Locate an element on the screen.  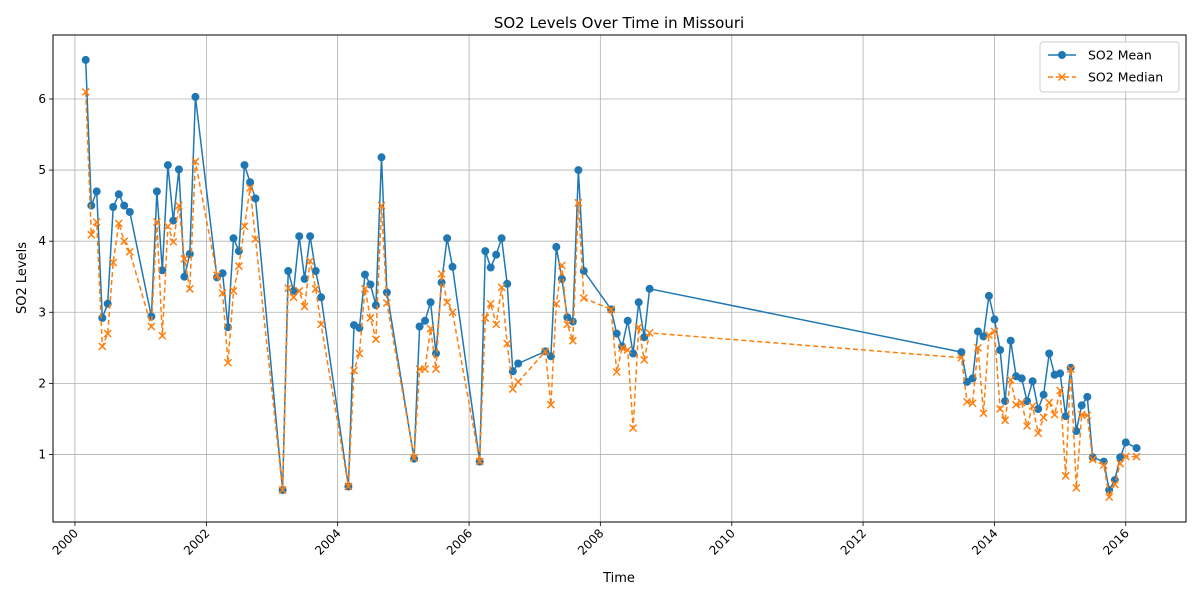
y-tick-label: 3 is located at coordinates (42, 312).